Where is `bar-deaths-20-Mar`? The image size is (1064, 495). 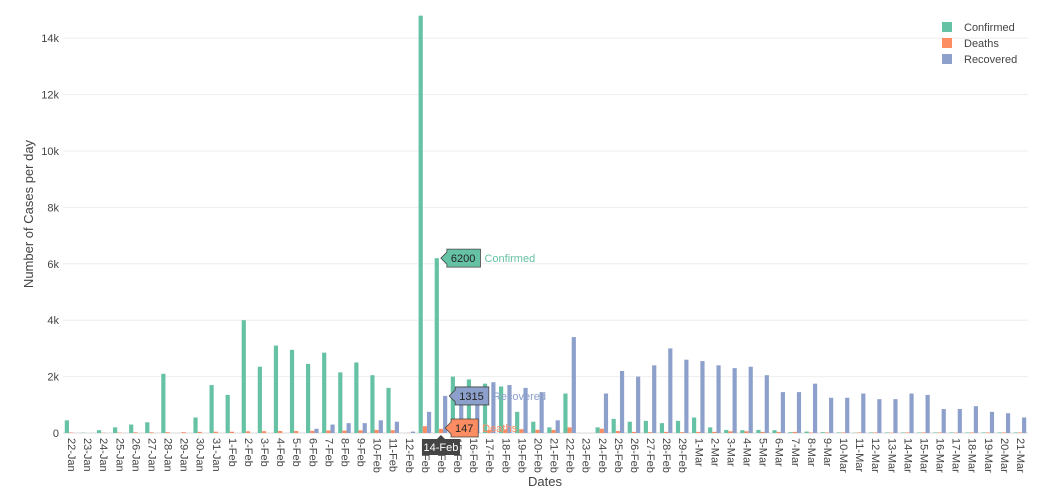 bar-deaths-20-Mar is located at coordinates (1003, 432).